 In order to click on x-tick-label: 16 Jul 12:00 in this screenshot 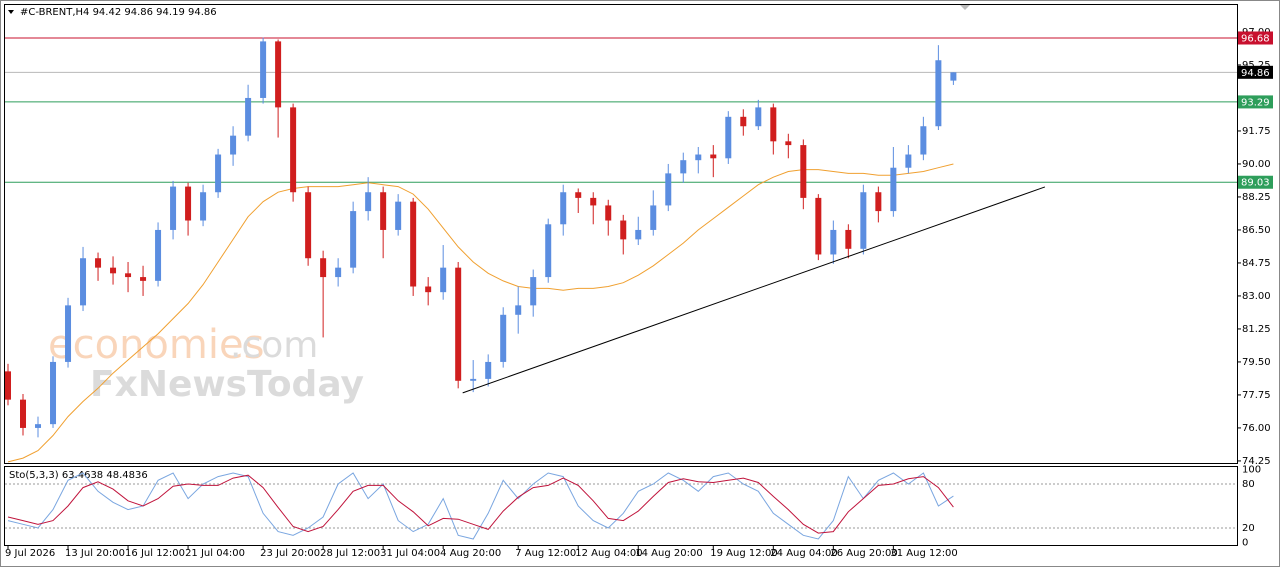, I will do `click(155, 553)`.